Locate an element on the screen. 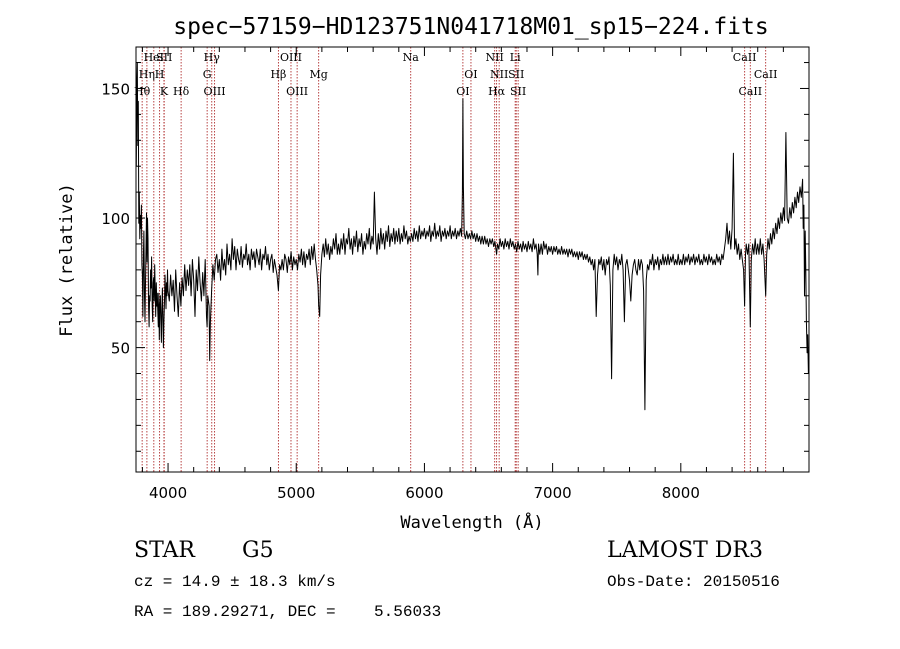 The height and width of the screenshot is (649, 900). x-tick-label-8000: 8000 is located at coordinates (681, 493).